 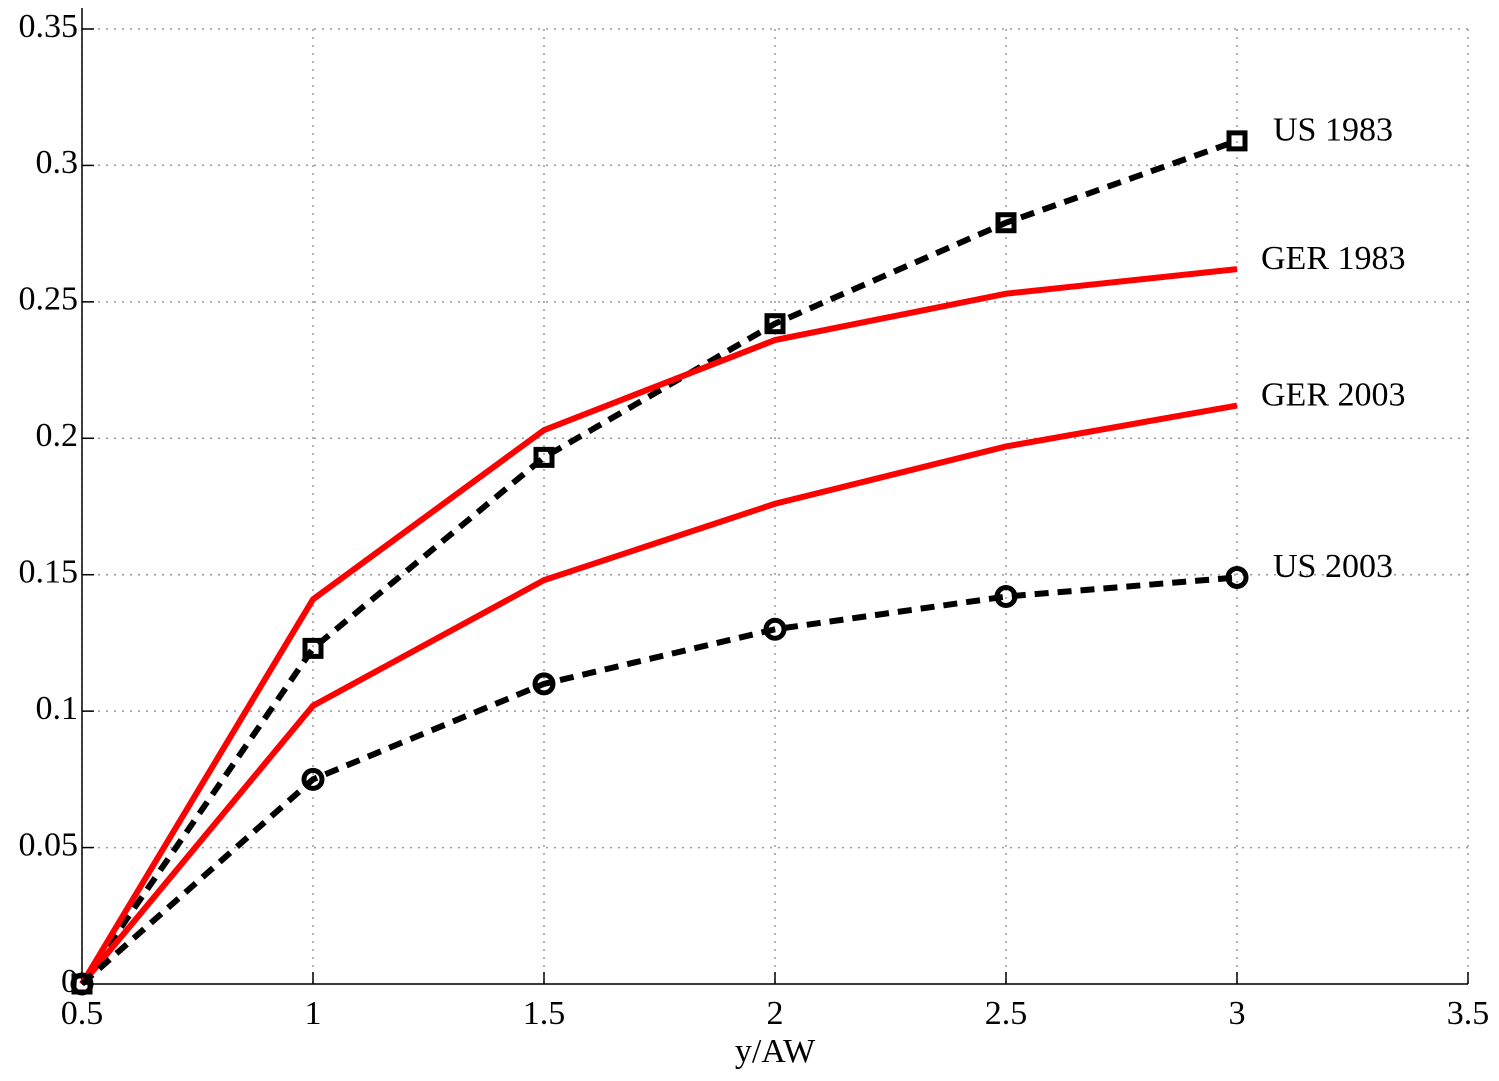 I want to click on x-tick-label: 0.5, so click(x=82, y=1013).